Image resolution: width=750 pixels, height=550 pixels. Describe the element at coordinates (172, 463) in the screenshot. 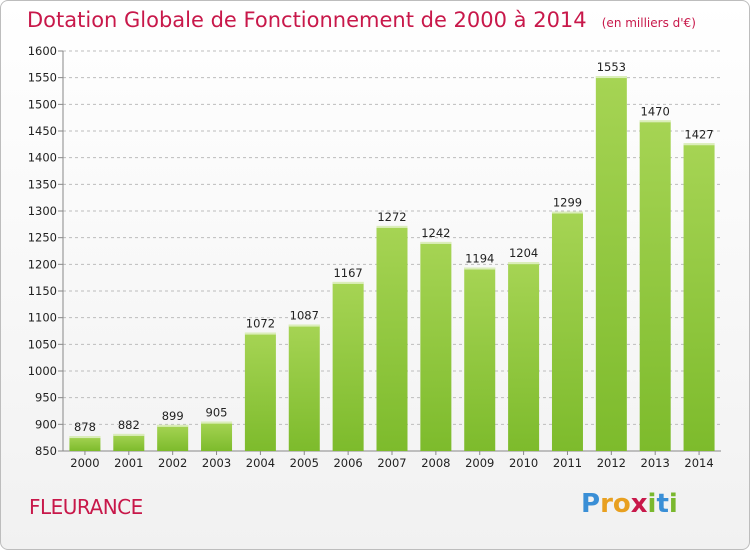

I see `x-tick-label: 2002` at that location.